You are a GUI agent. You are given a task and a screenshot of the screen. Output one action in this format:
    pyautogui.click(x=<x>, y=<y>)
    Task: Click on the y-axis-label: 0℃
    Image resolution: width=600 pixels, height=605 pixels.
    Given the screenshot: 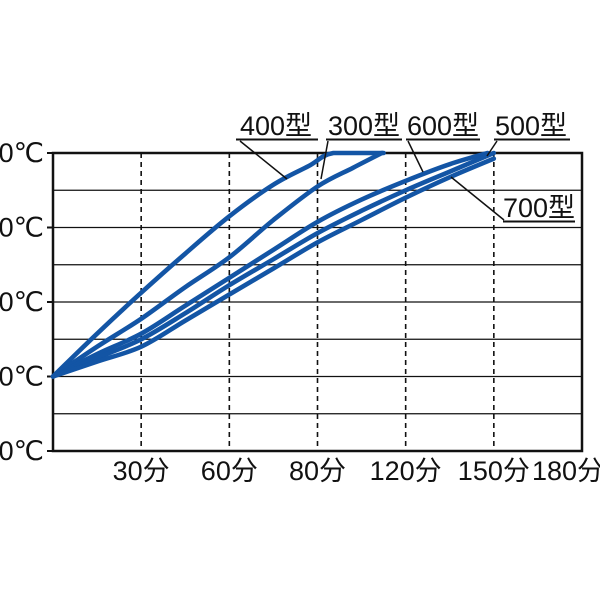 What is the action you would take?
    pyautogui.click(x=22, y=451)
    